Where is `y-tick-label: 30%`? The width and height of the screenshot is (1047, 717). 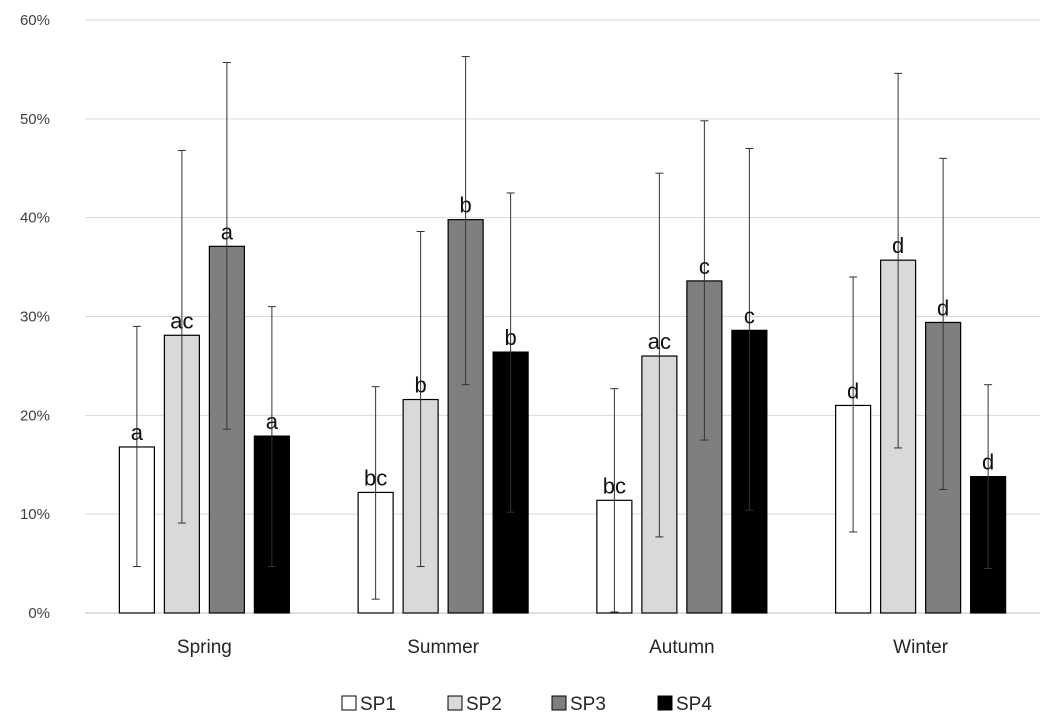
y-tick-label: 30% is located at coordinates (35, 317).